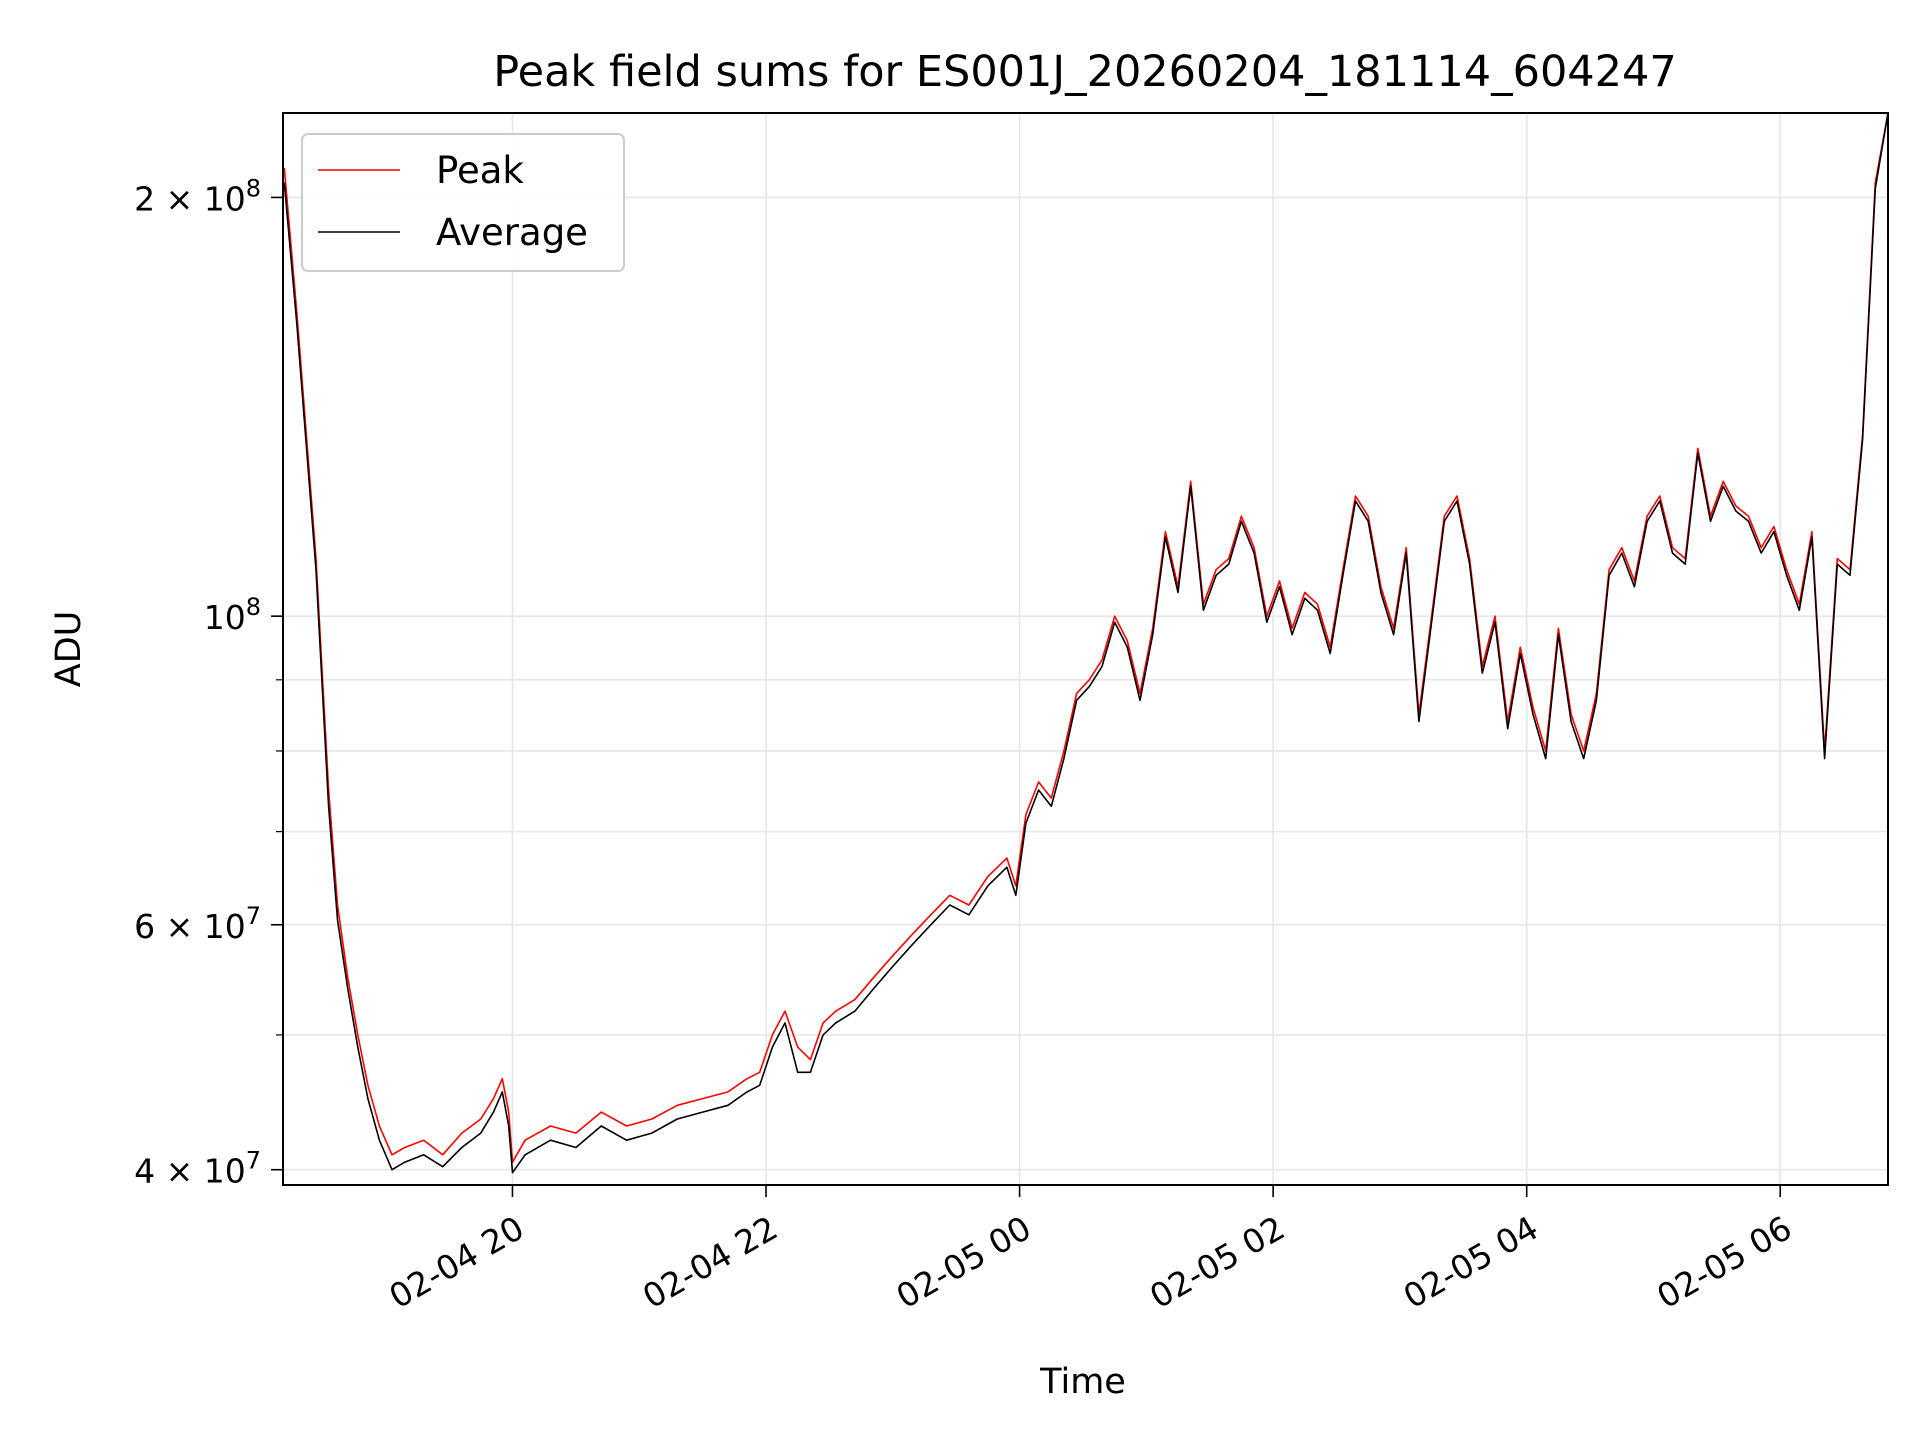 The image size is (1920, 1440). What do you see at coordinates (1082, 1382) in the screenshot?
I see `x-axis-label: Time` at bounding box center [1082, 1382].